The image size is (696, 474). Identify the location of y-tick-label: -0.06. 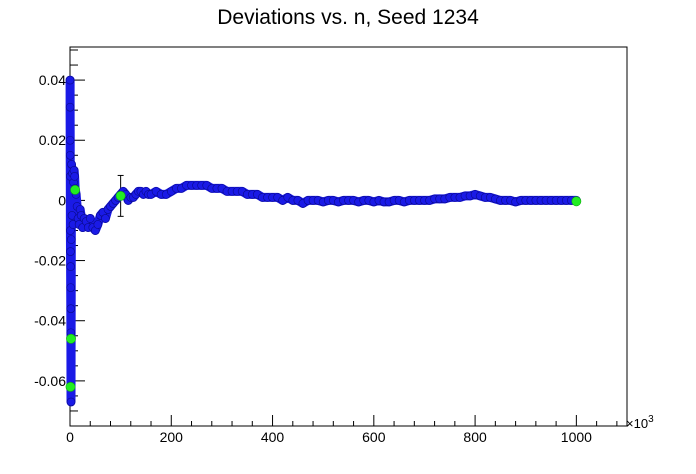
(50, 381).